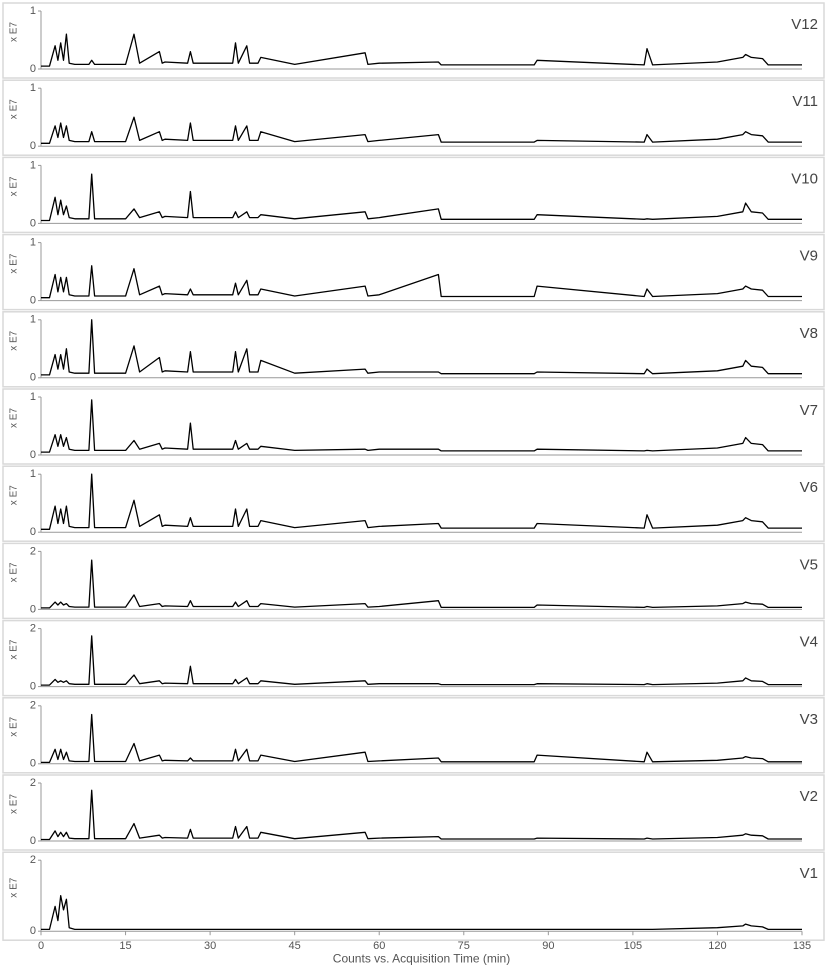 The height and width of the screenshot is (974, 829). Describe the element at coordinates (379, 946) in the screenshot. I see `x-tick-label: 60` at that location.